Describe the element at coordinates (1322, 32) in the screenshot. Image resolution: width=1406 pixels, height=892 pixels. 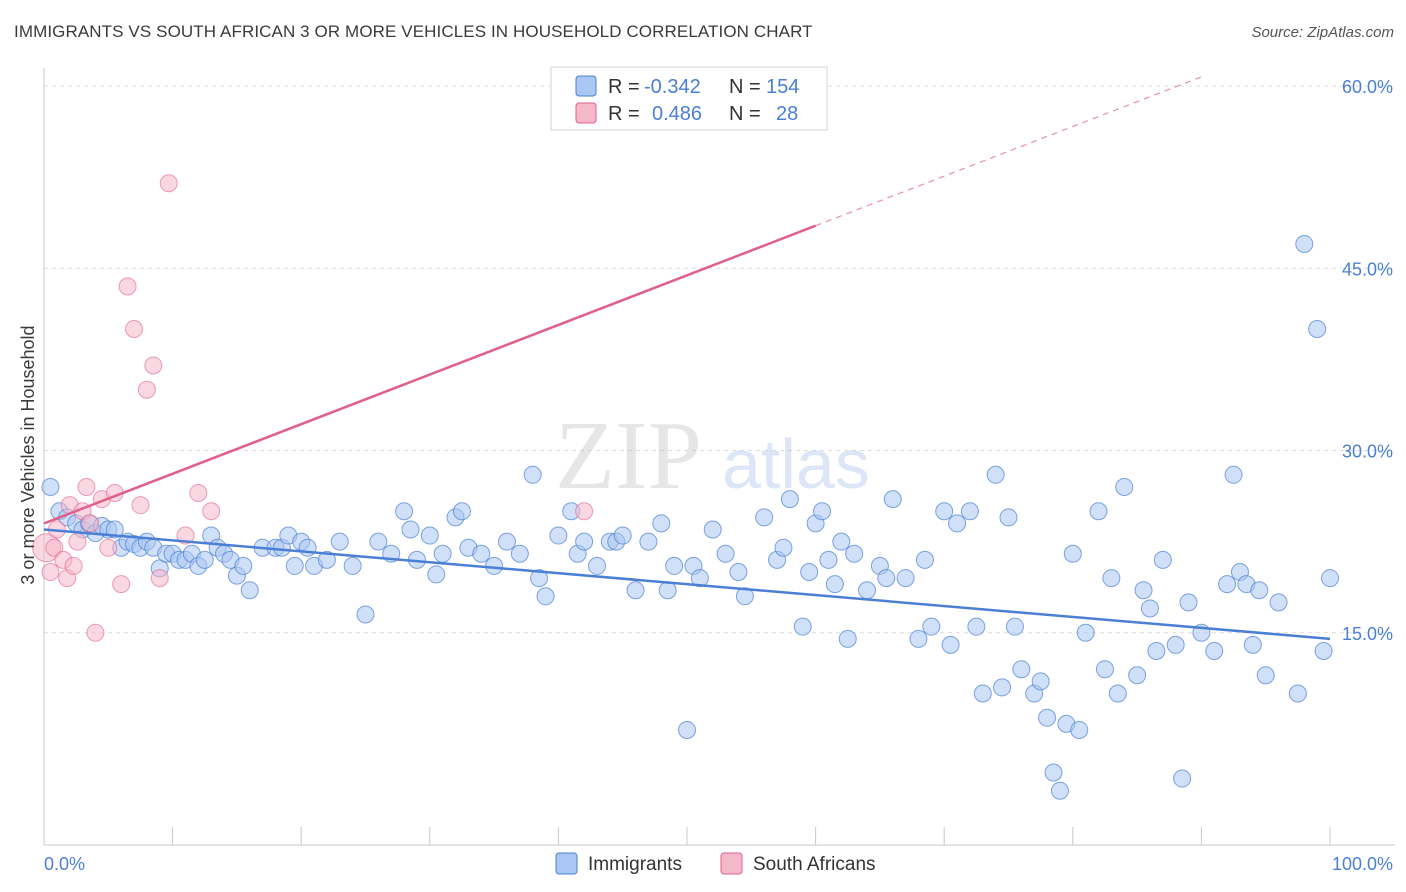
I see `source-label: Source: ZipAtlas.com` at that location.